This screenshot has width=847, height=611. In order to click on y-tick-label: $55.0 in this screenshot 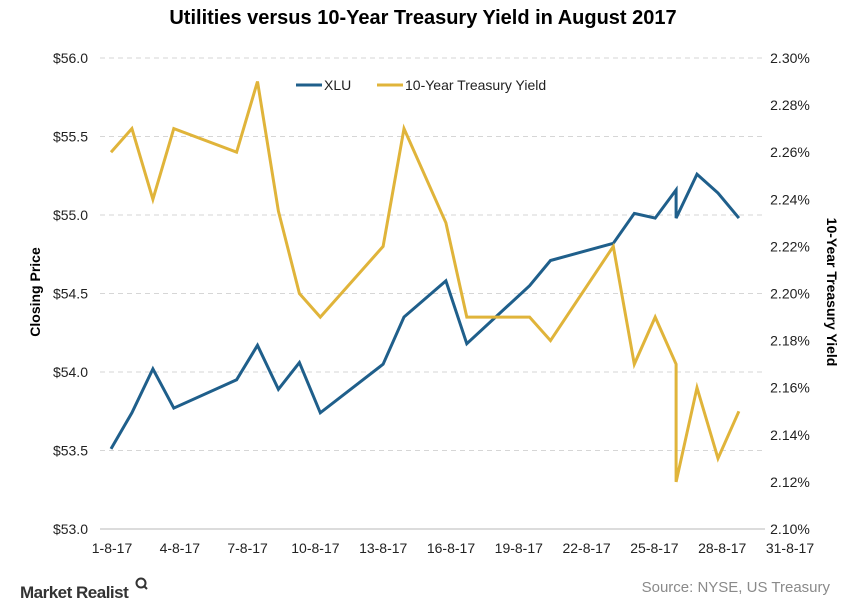, I will do `click(70, 215)`.